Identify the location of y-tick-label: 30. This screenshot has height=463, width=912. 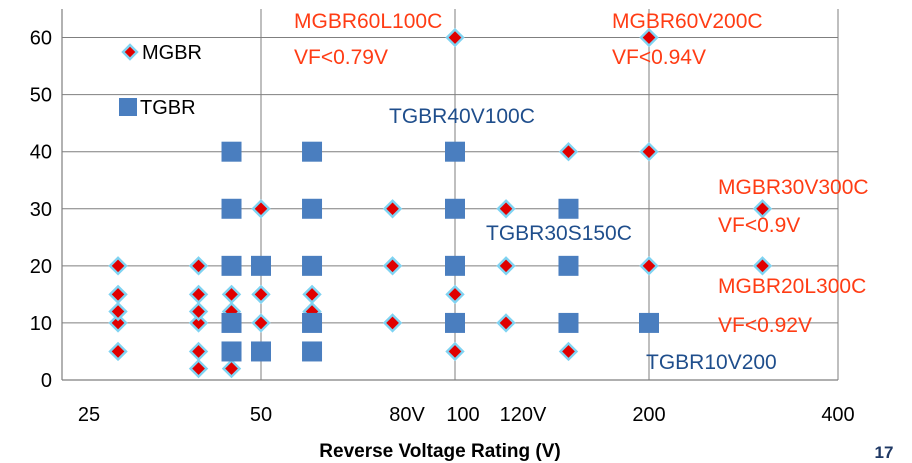
(41, 210).